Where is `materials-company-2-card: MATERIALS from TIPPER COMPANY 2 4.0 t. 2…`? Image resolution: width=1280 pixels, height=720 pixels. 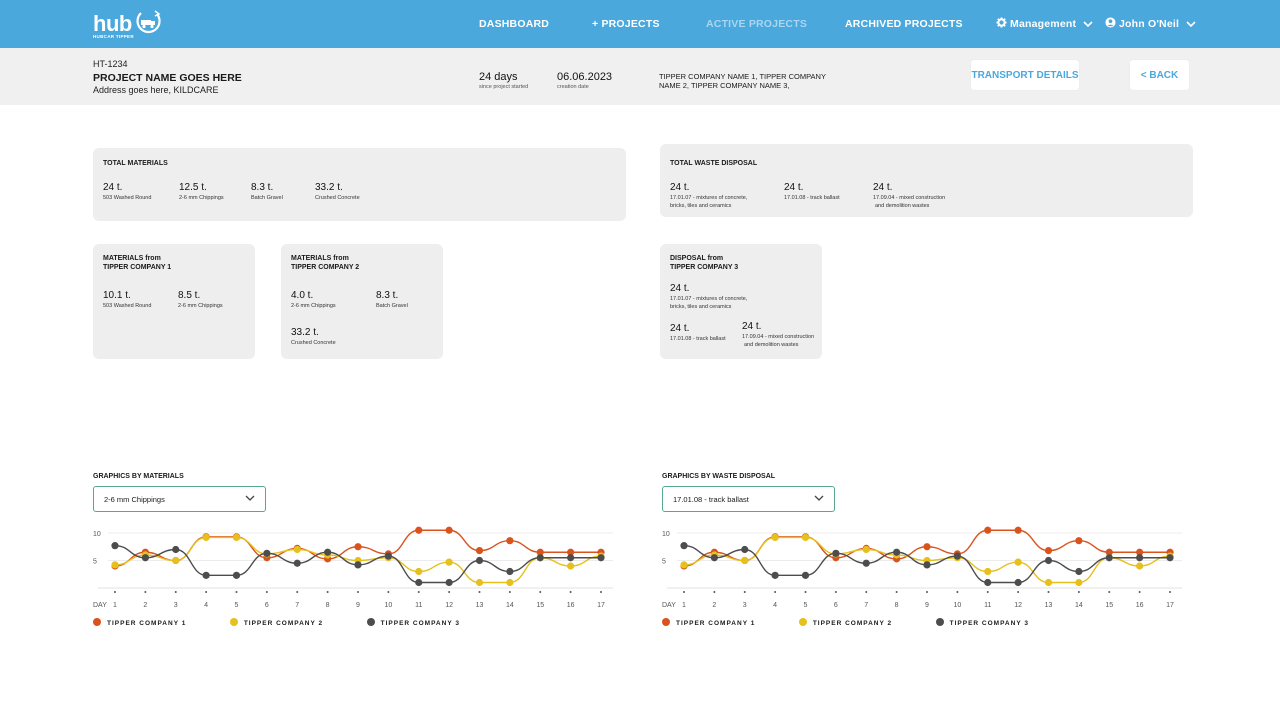 materials-company-2-card: MATERIALS from TIPPER COMPANY 2 4.0 t. 2… is located at coordinates (362, 301).